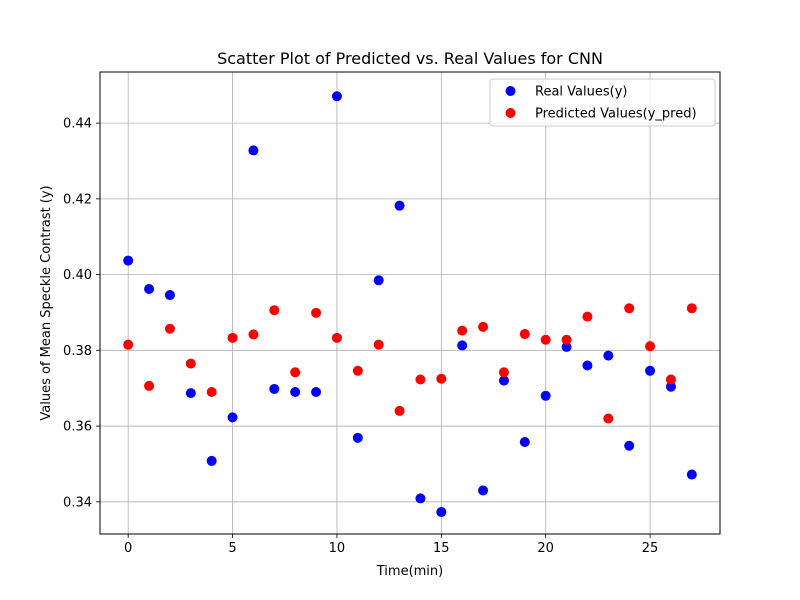 This screenshot has width=800, height=600. I want to click on legend: Real Values(y) Predicted Values(y_pred), so click(602, 102).